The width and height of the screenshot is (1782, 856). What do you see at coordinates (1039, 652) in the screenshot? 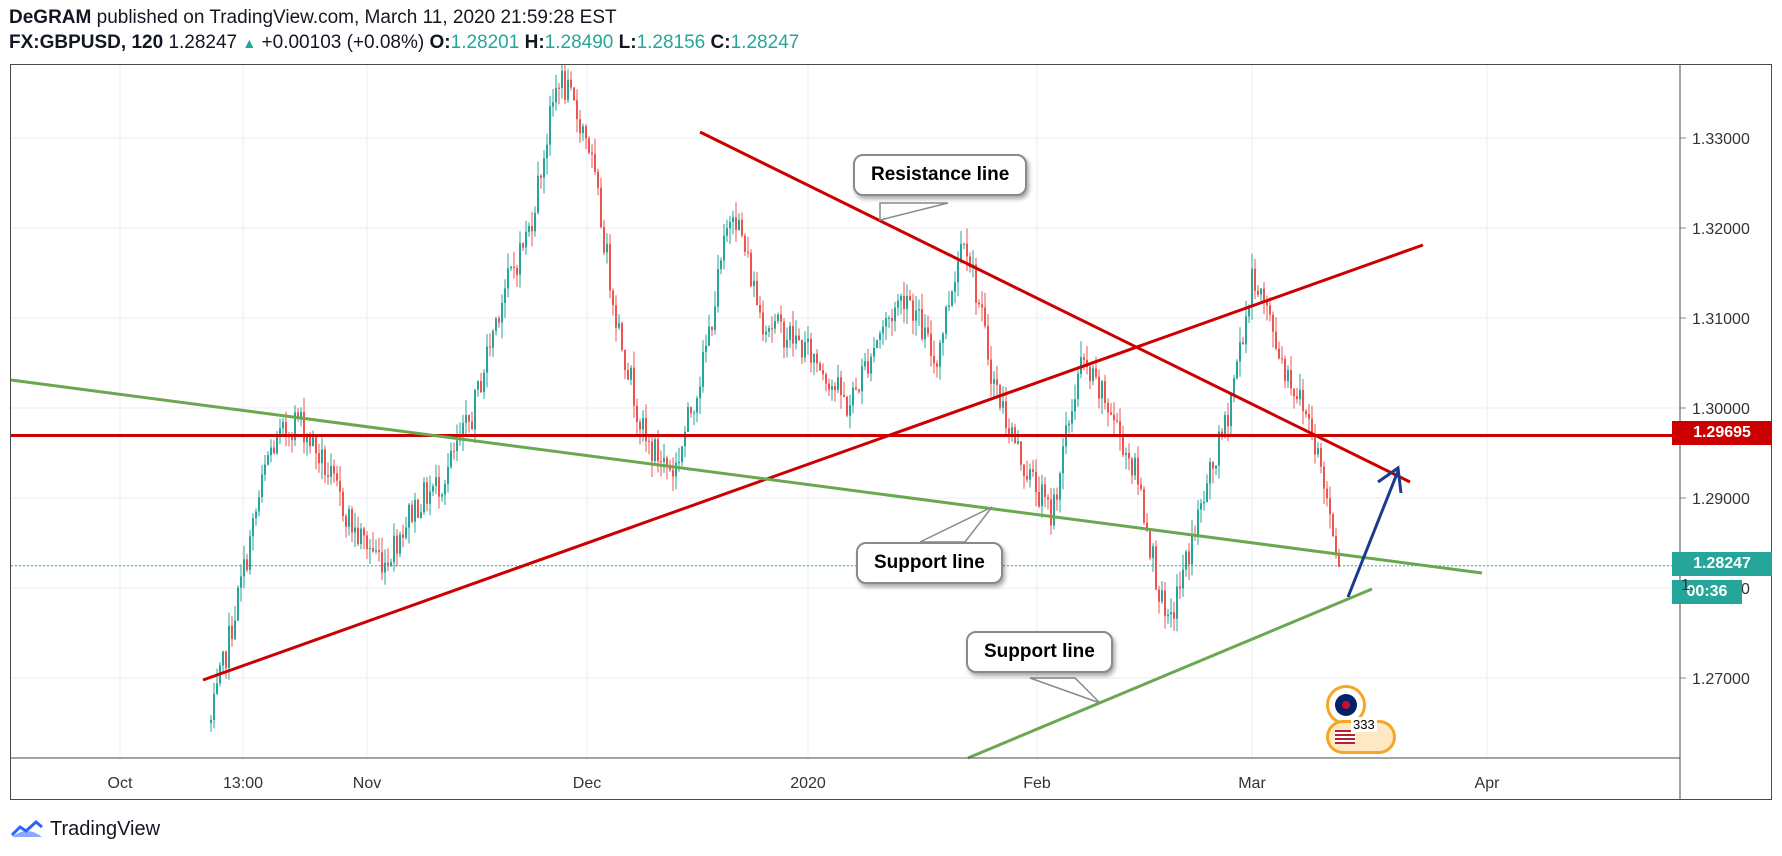
I see `support-line-callout-low: Support line` at bounding box center [1039, 652].